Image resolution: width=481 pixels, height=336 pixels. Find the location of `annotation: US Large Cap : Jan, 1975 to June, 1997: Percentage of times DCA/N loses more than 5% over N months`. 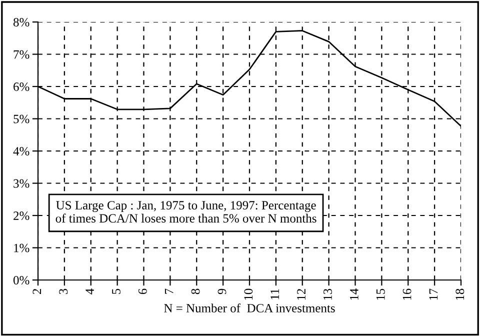

annotation: US Large Cap : Jan, 1975 to June, 1997: Percentage of times DCA/N loses more than 5% over N months is located at coordinates (186, 212).